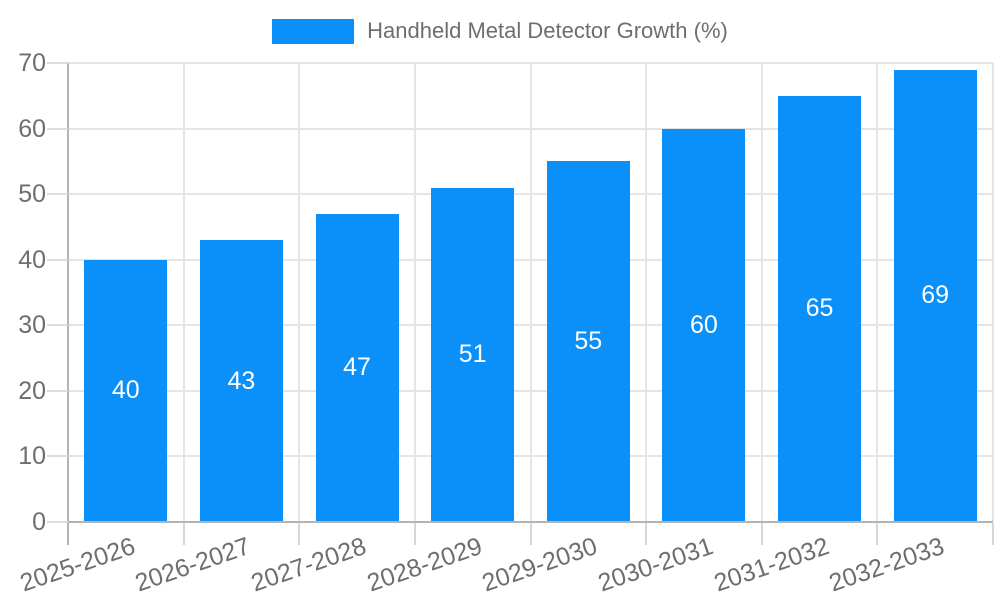 This screenshot has width=1000, height=600. I want to click on bar-value-label: 55, so click(588, 341).